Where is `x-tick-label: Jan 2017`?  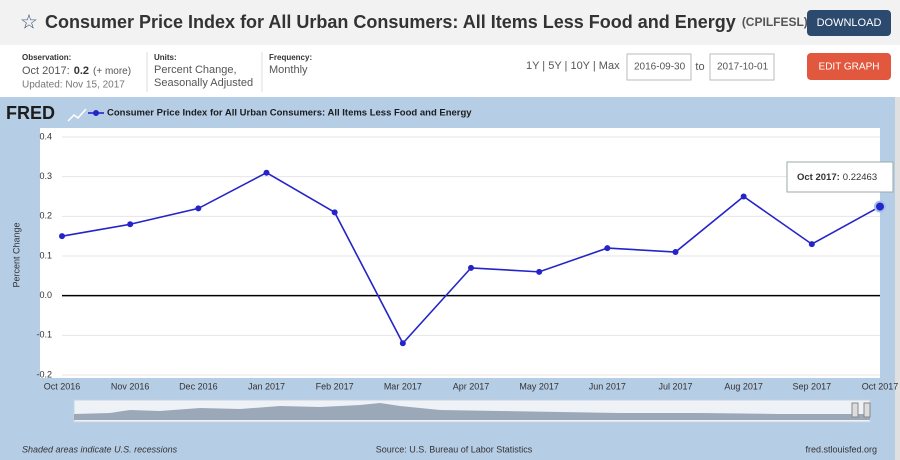 x-tick-label: Jan 2017 is located at coordinates (266, 386).